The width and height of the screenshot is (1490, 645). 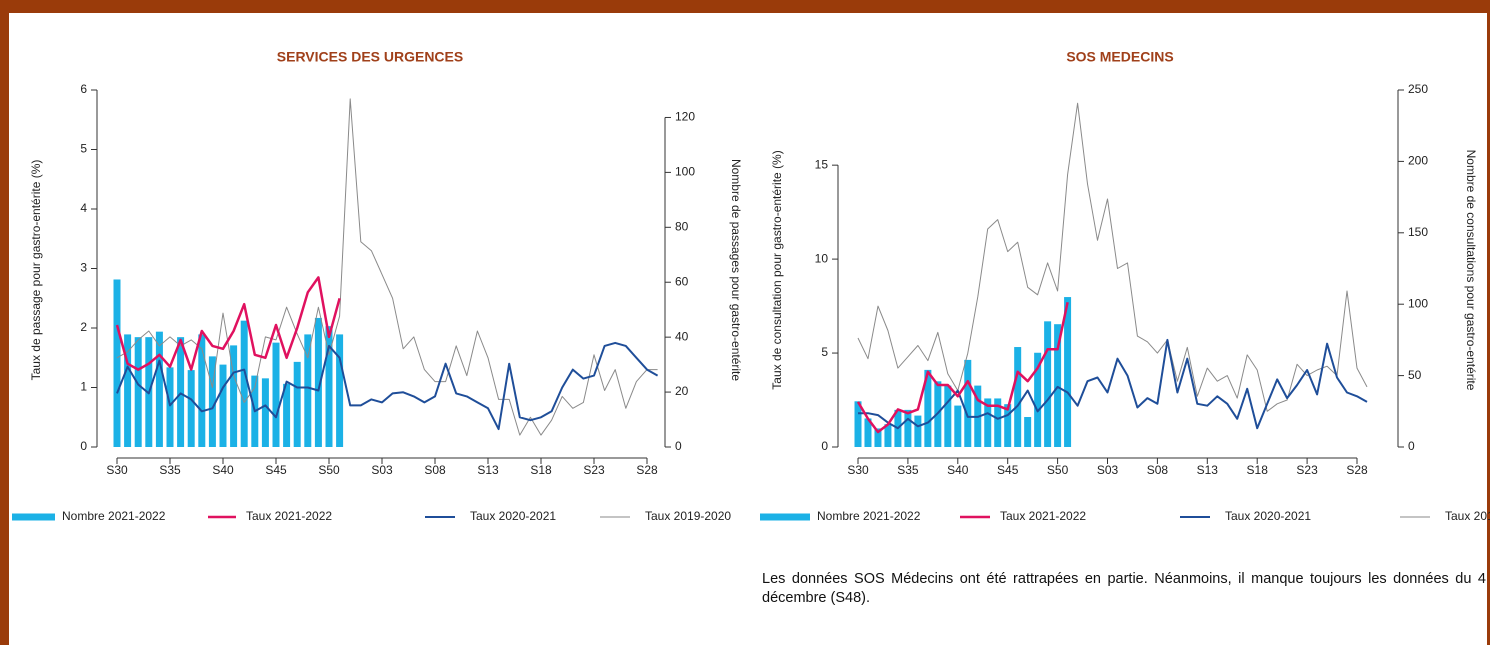 I want to click on y-axis-label: Taux de passage pour gastro-entérite (%), so click(x=36, y=270).